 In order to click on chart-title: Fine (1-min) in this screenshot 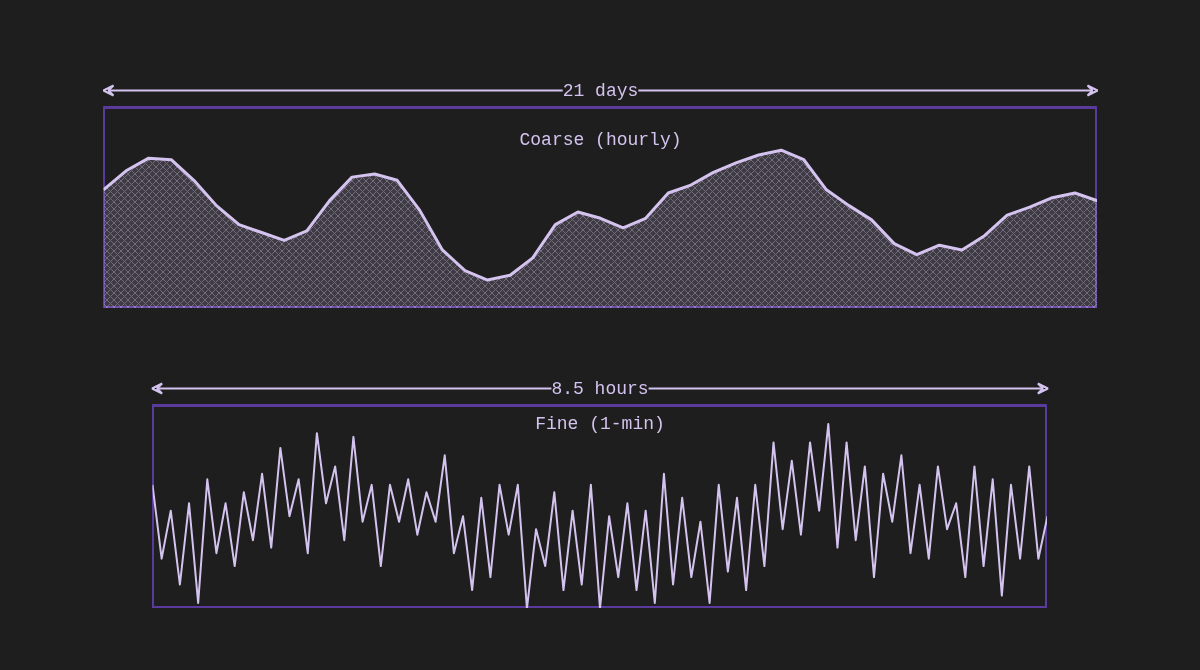, I will do `click(600, 423)`.